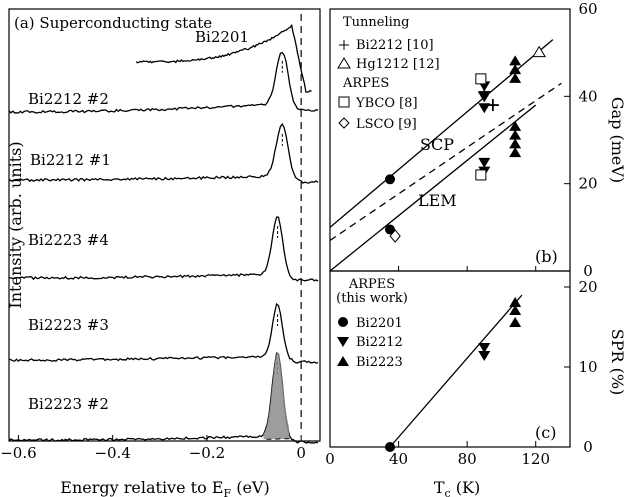 The image size is (627, 497). I want to click on legend-plus-marker, so click(344, 45).